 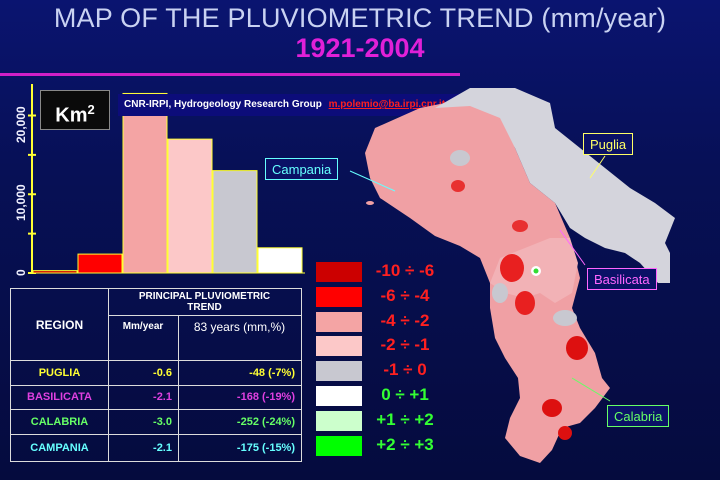 I want to click on puglia-leader, so click(x=597, y=167).